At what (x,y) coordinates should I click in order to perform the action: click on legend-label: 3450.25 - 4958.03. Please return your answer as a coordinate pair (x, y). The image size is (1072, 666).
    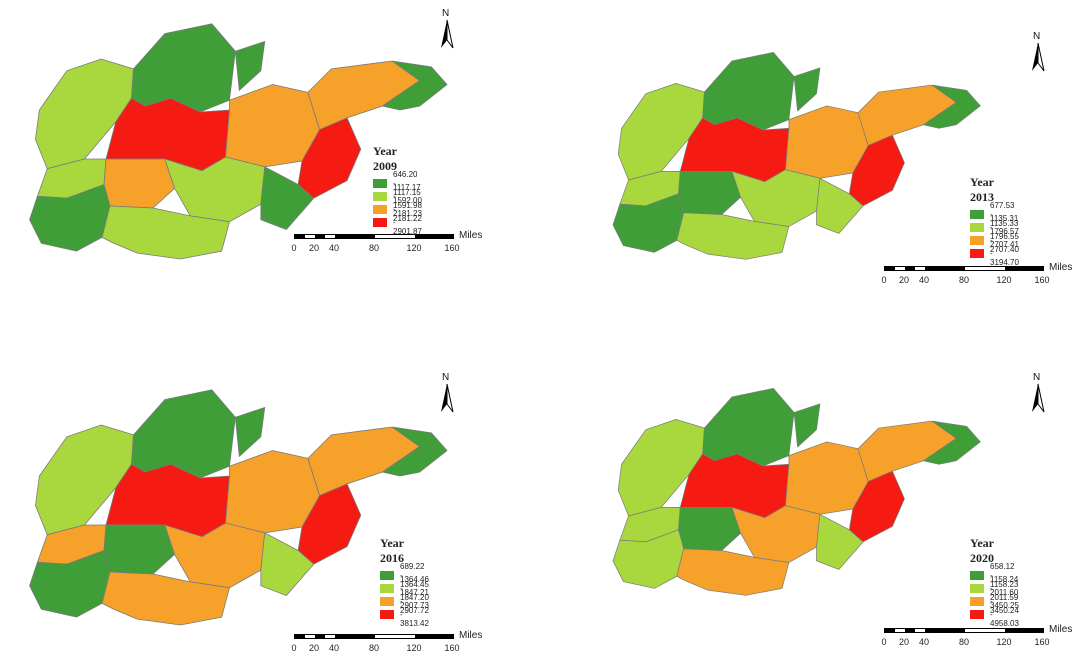
    Looking at the image, I should click on (1004, 614).